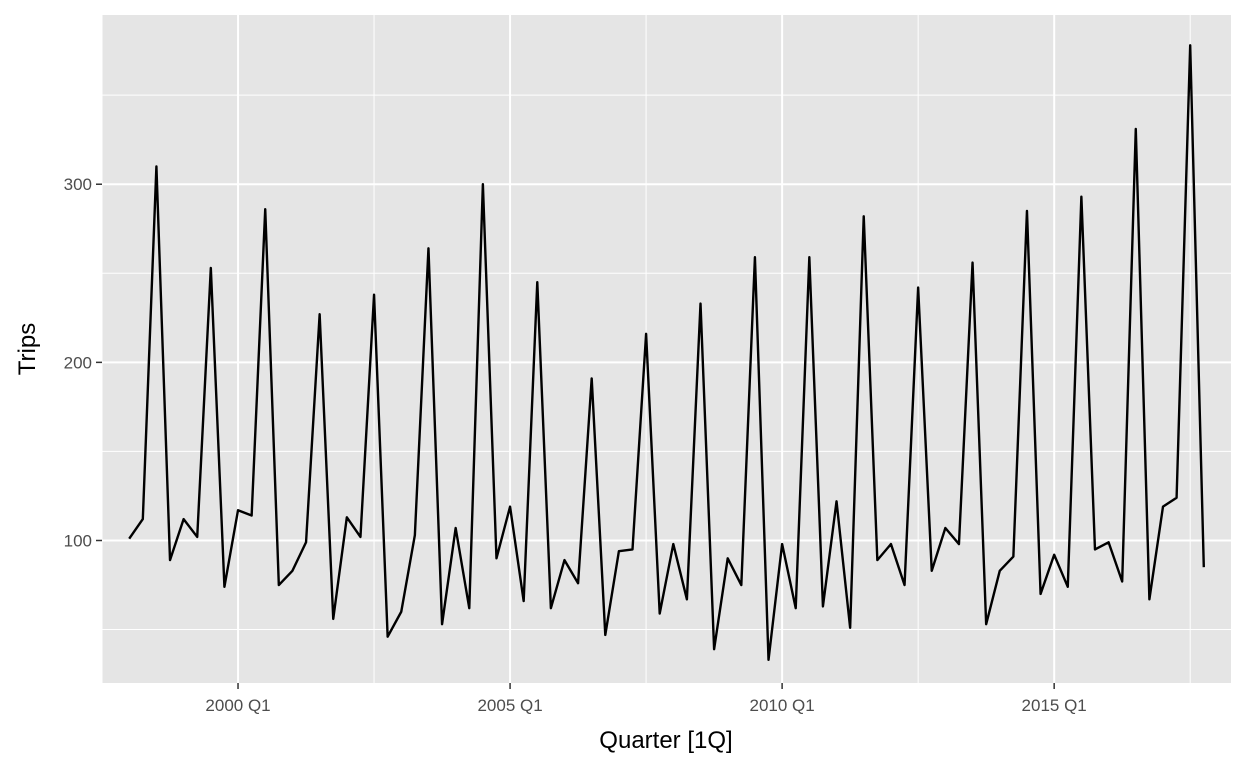 This screenshot has width=1248, height=768. What do you see at coordinates (78, 362) in the screenshot?
I see `y-tick-label: 200` at bounding box center [78, 362].